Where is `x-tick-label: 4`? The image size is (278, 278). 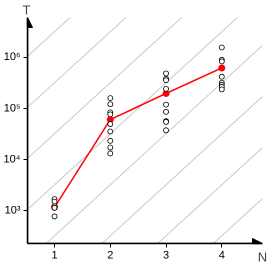 x-tick-label: 4 is located at coordinates (221, 256).